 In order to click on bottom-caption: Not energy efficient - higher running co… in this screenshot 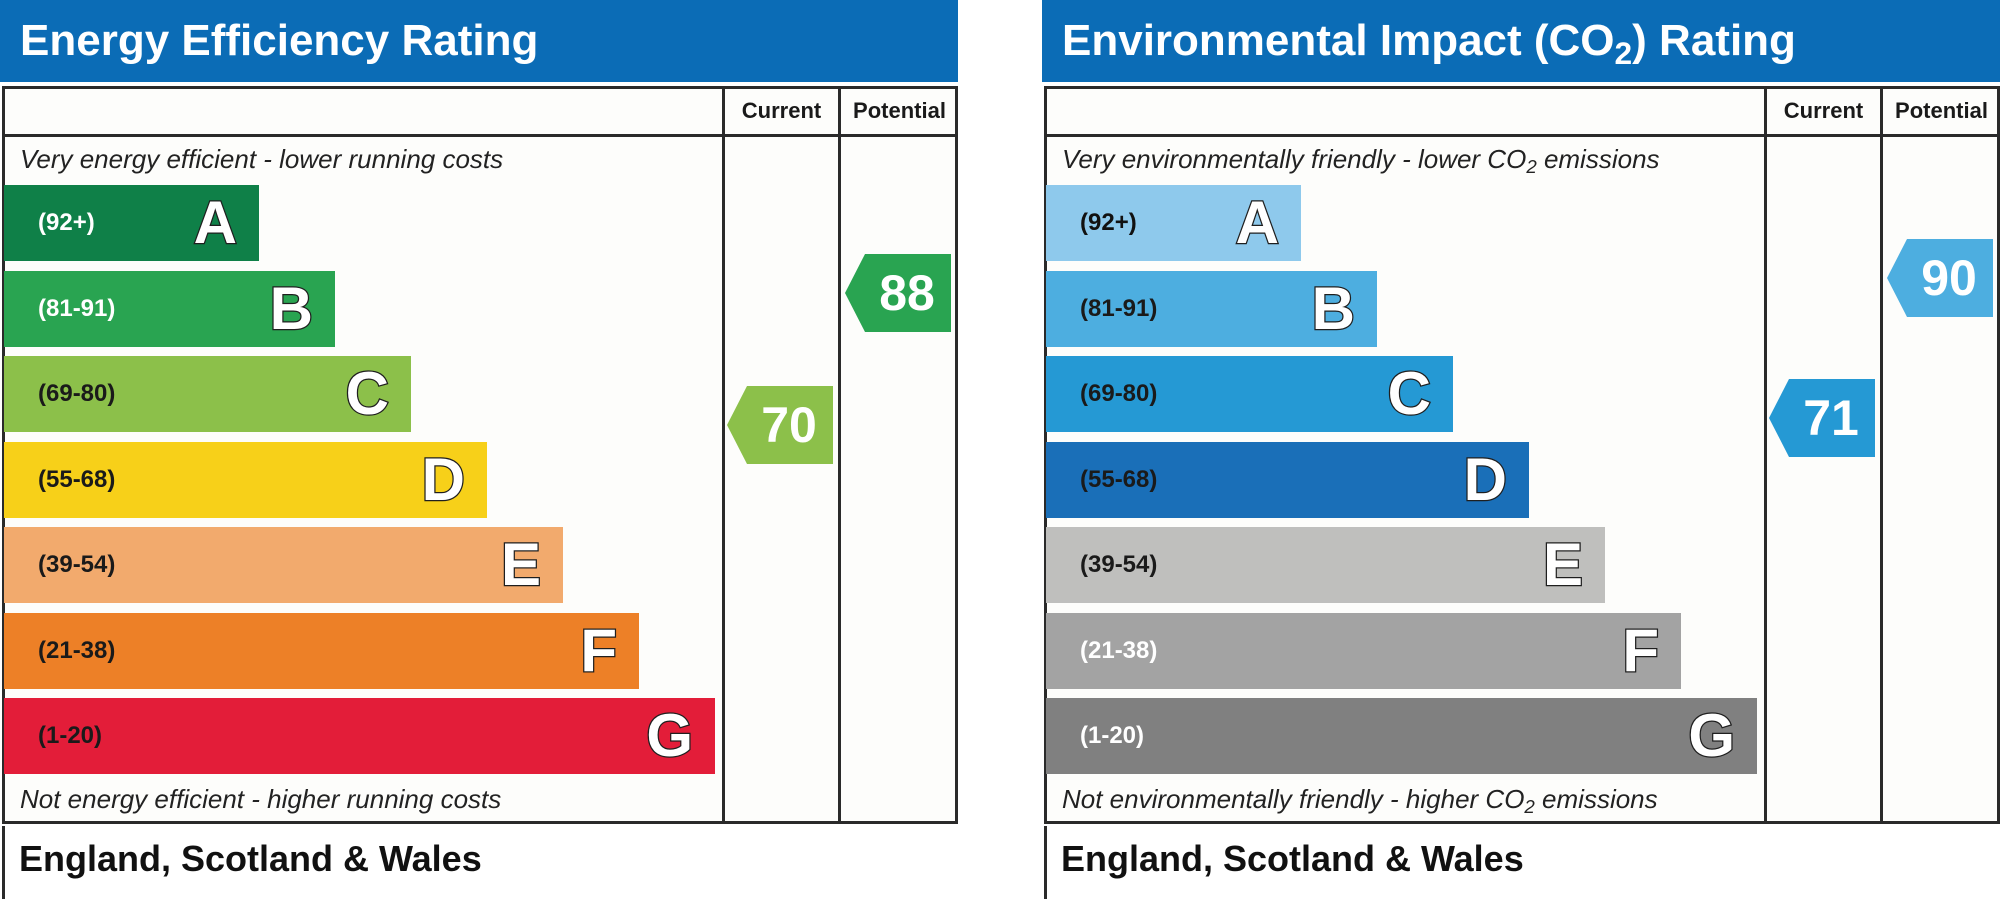, I will do `click(261, 799)`.